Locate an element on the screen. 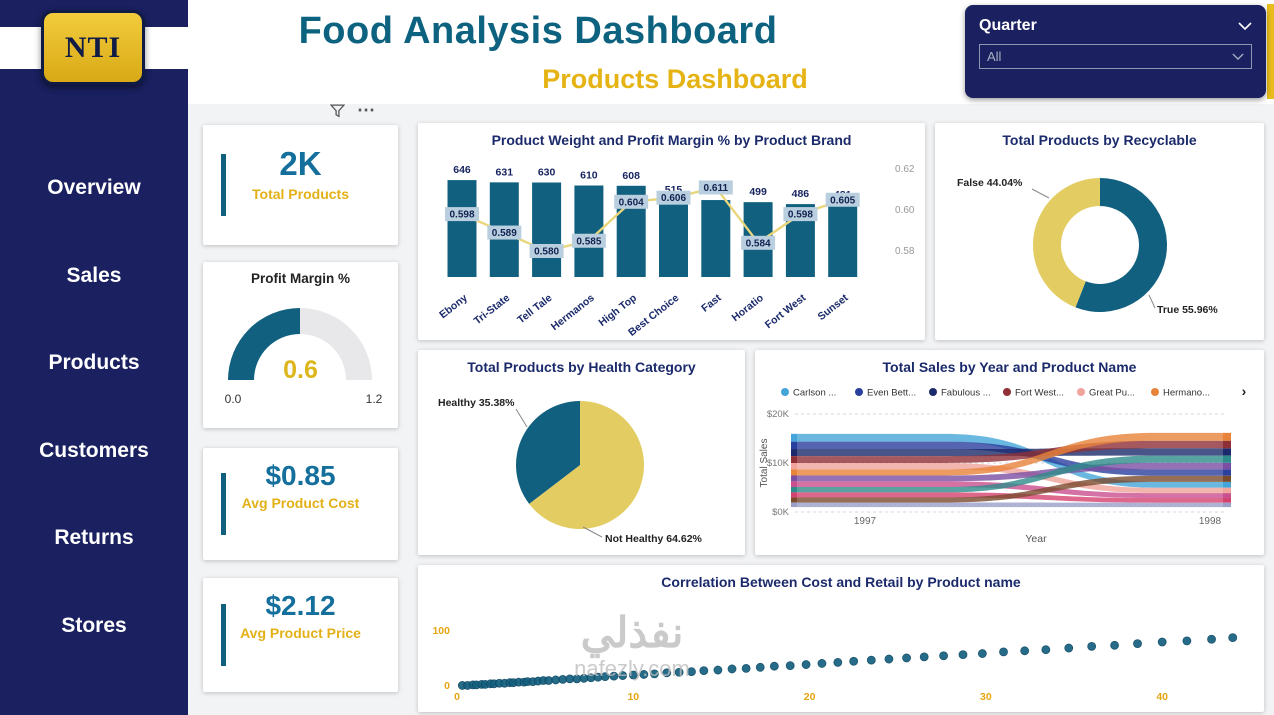 The height and width of the screenshot is (715, 1274). svg-text: Hermanos is located at coordinates (573, 312).